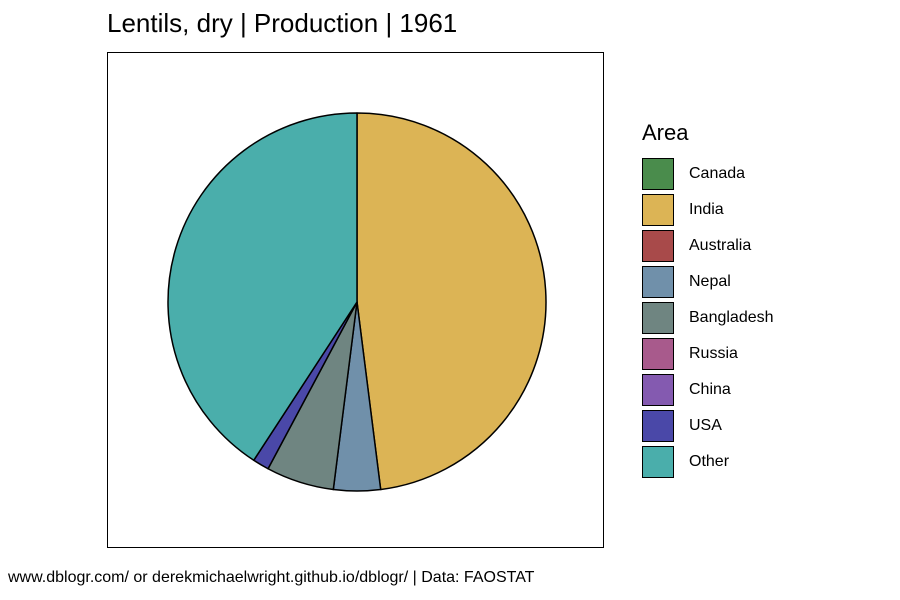 This screenshot has height=600, width=900. I want to click on legend-label: Canada, so click(717, 173).